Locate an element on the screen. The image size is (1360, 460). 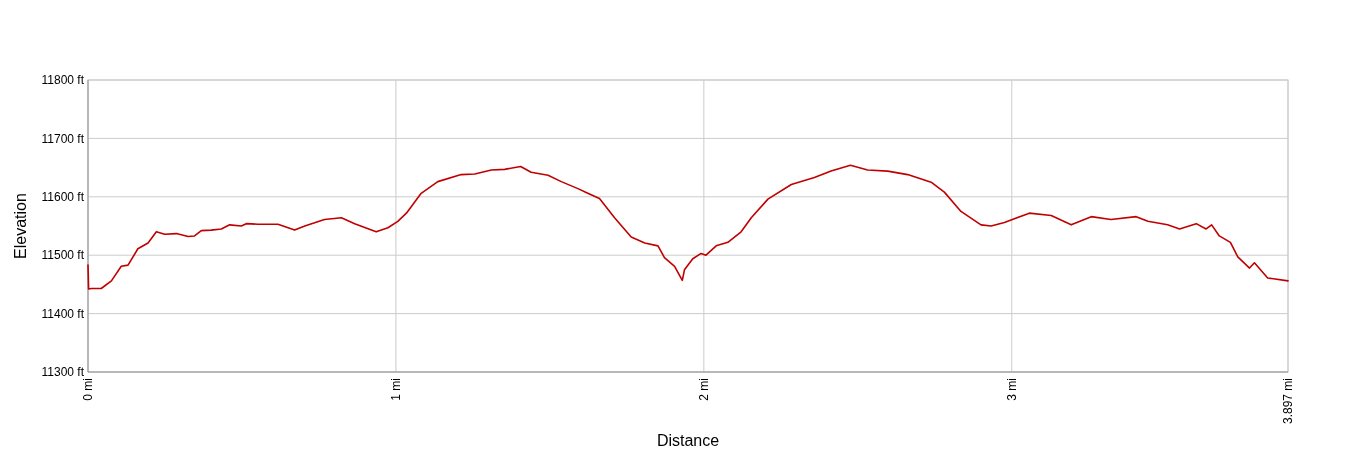
y-tick-label: 11400 ft is located at coordinates (63, 313).